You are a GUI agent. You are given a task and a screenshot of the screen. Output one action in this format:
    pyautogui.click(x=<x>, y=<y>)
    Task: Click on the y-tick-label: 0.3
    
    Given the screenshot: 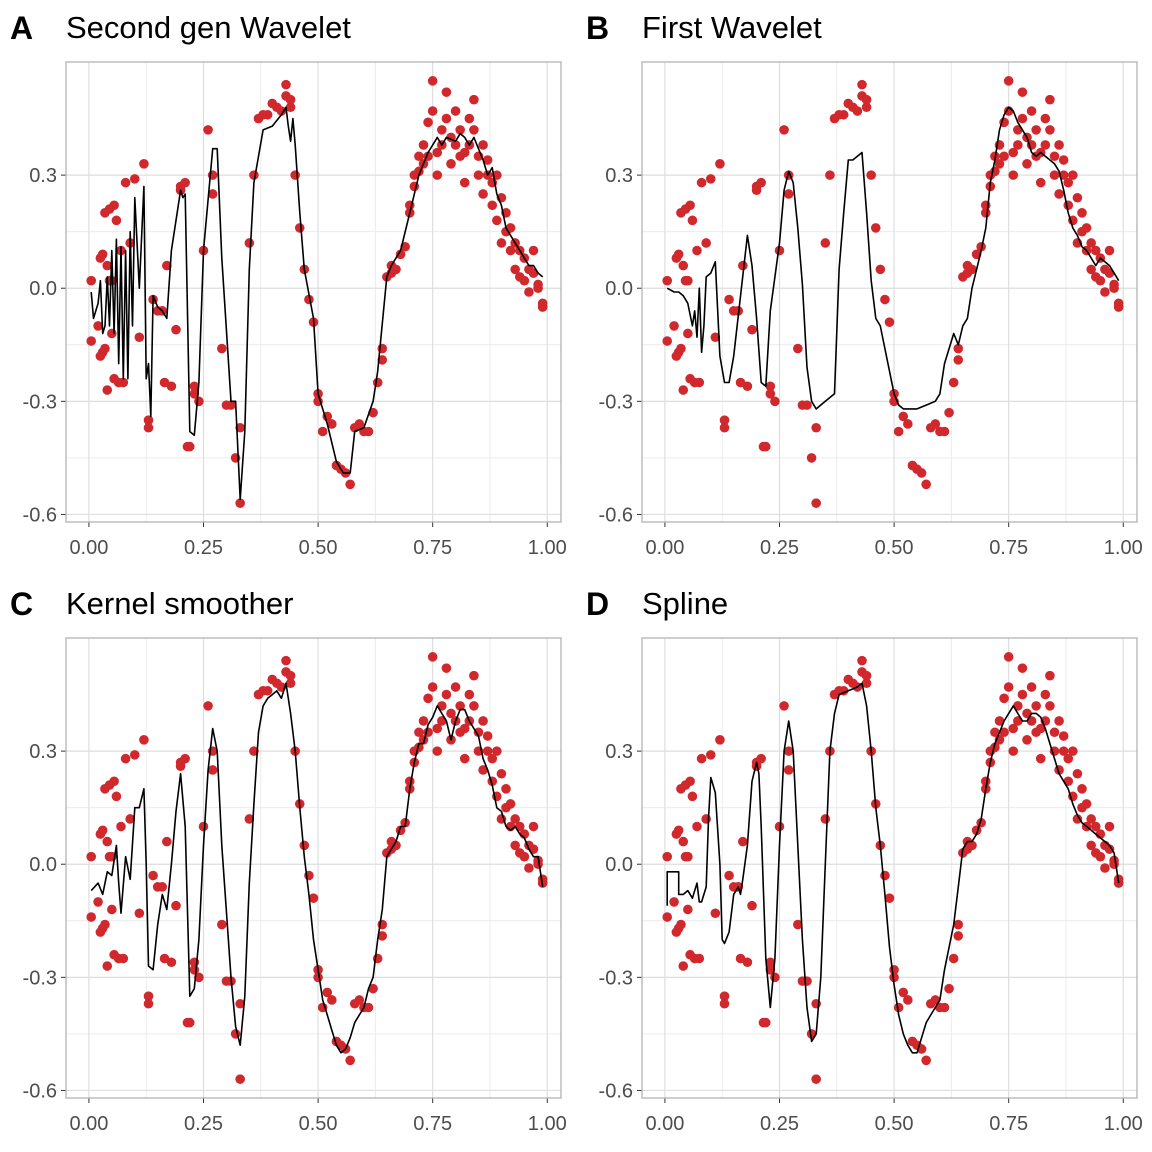 What is the action you would take?
    pyautogui.click(x=619, y=176)
    